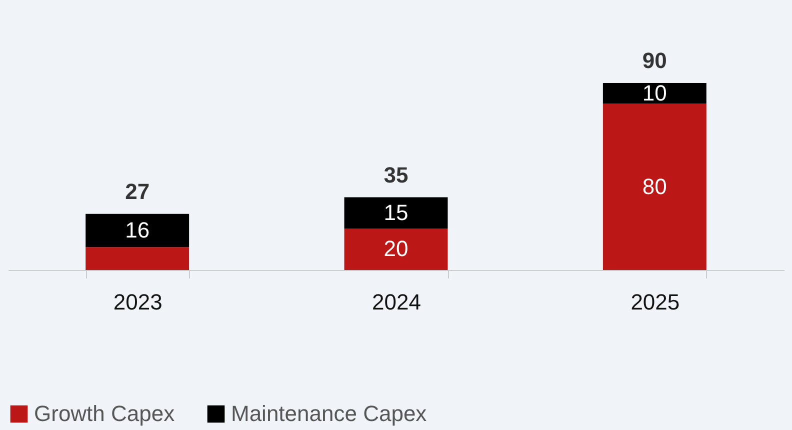 This screenshot has height=430, width=792. I want to click on legend-label: Maintenance Capex, so click(329, 413).